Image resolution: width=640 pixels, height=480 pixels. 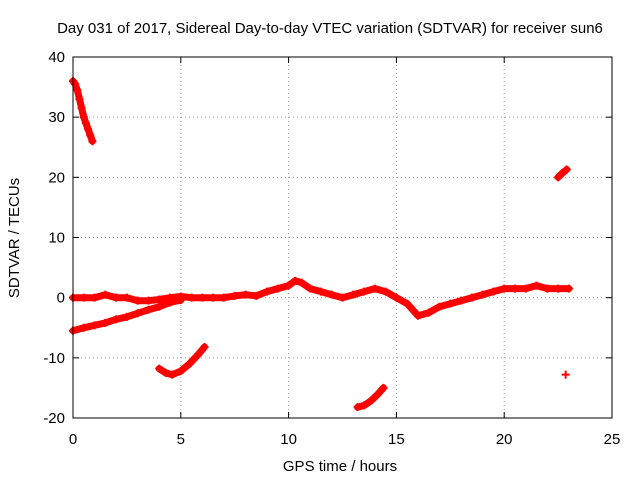 What do you see at coordinates (54, 358) in the screenshot?
I see `y-tick-label: -10` at bounding box center [54, 358].